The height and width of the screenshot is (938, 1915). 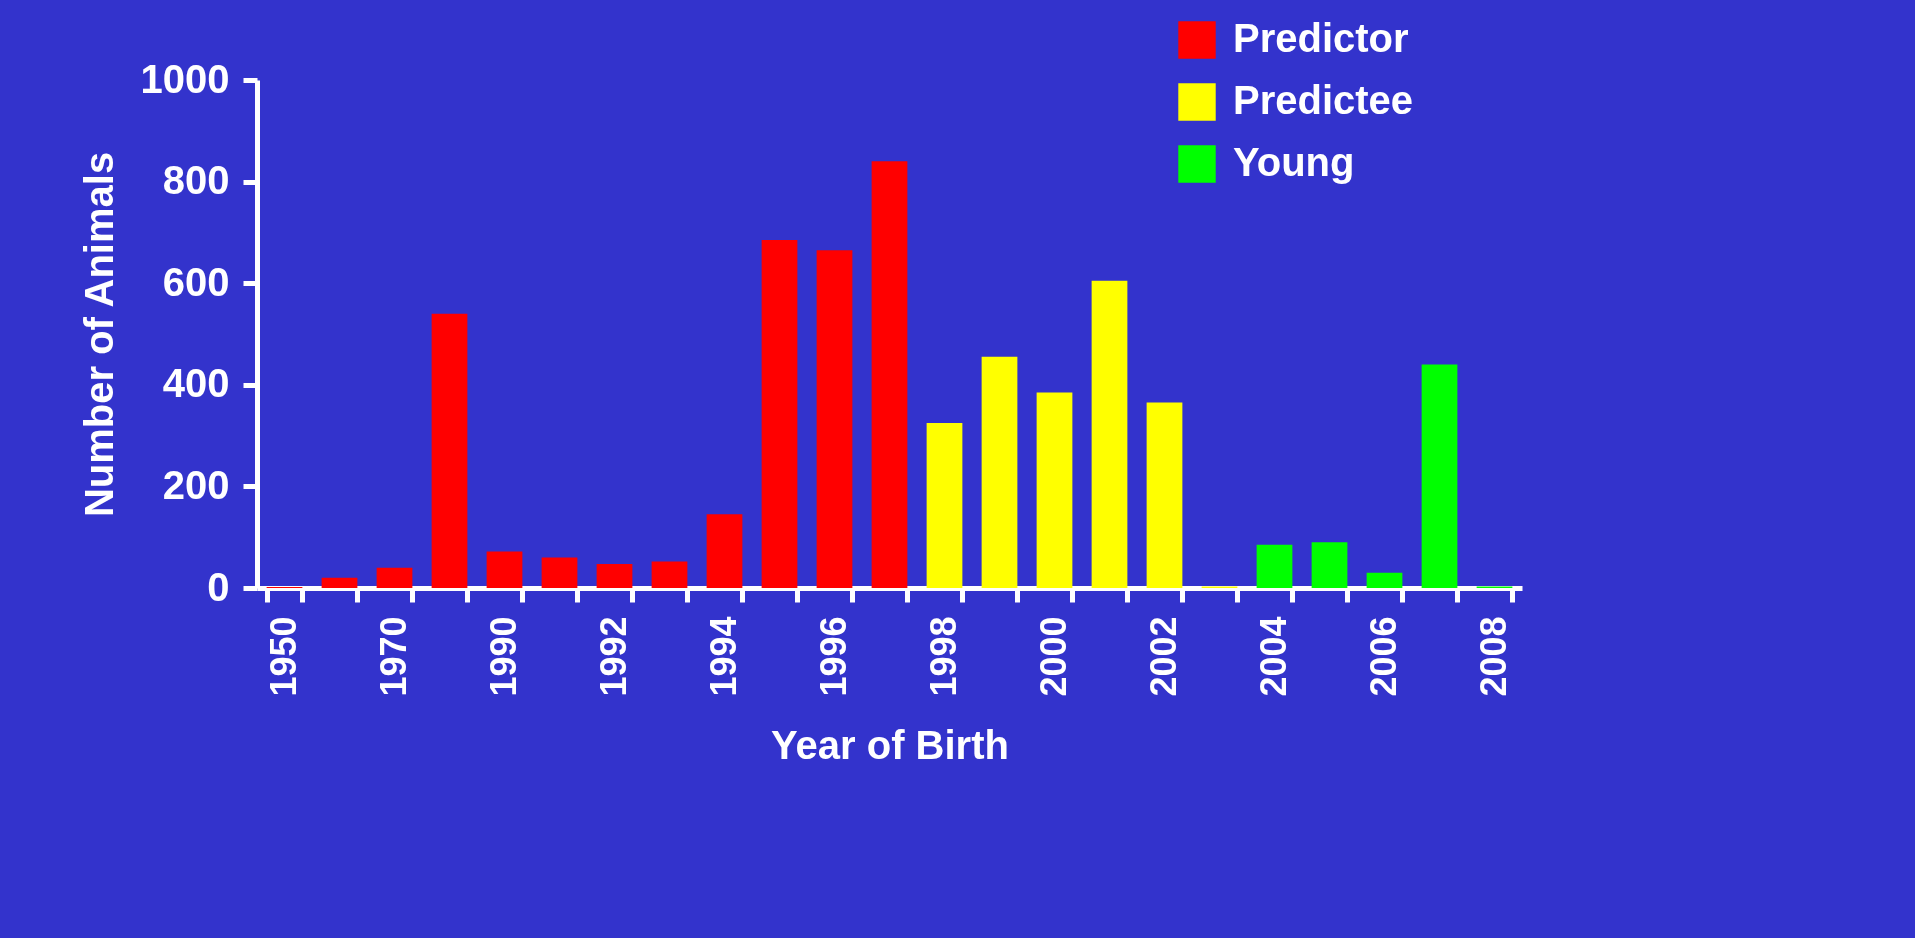 I want to click on x-tick-label: 1970, so click(x=393, y=656).